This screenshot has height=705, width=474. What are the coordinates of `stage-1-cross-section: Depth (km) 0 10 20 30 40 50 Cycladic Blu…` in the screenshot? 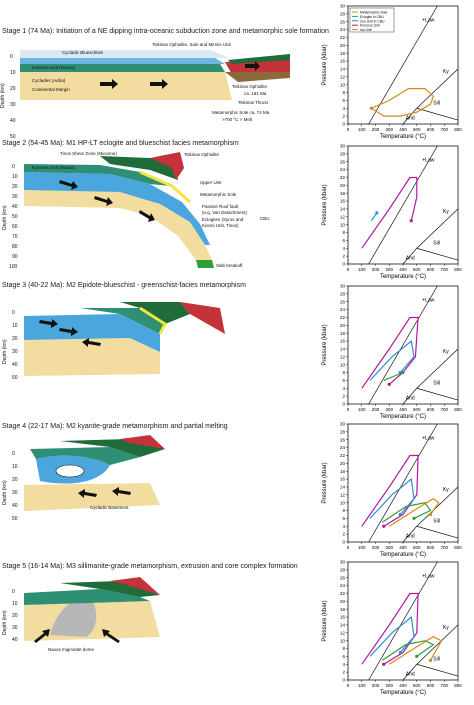 It's located at (145, 91).